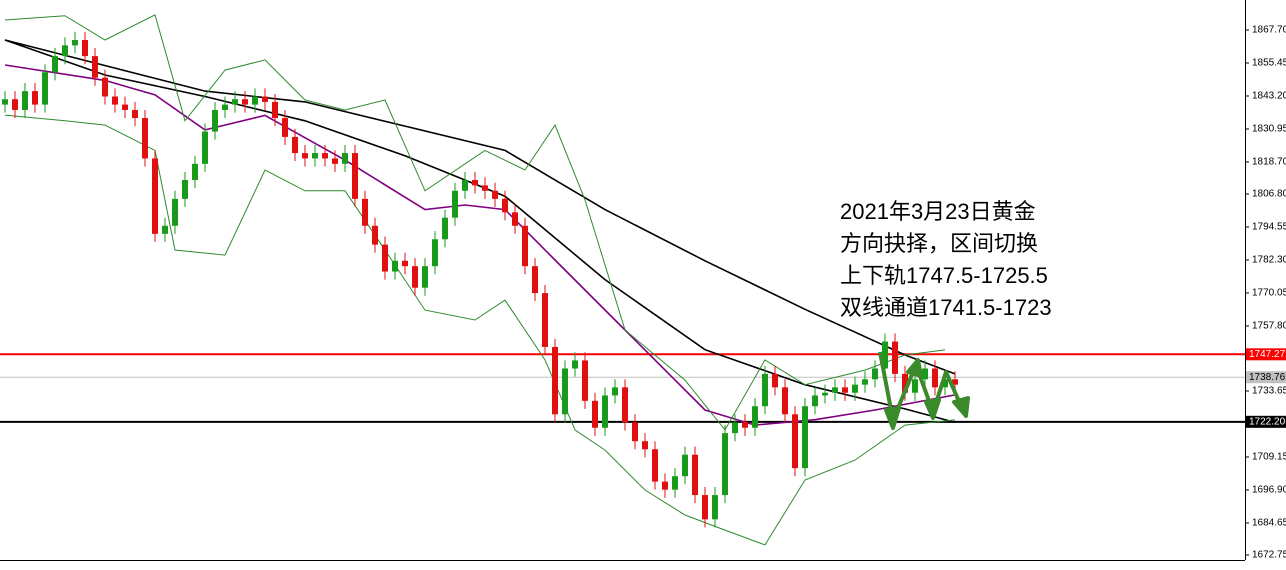 The image size is (1286, 570). I want to click on level-label: 1738.76, so click(1267, 377).